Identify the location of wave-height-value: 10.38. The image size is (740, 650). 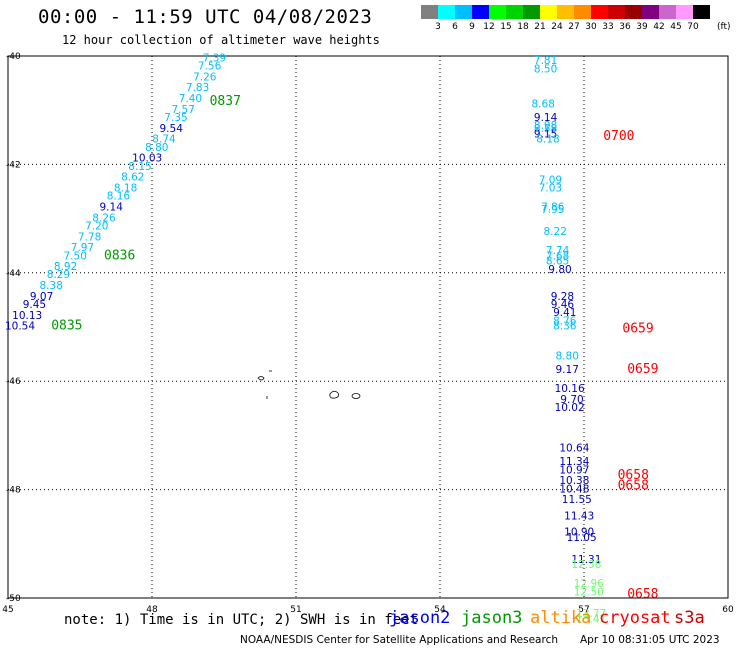
(574, 481).